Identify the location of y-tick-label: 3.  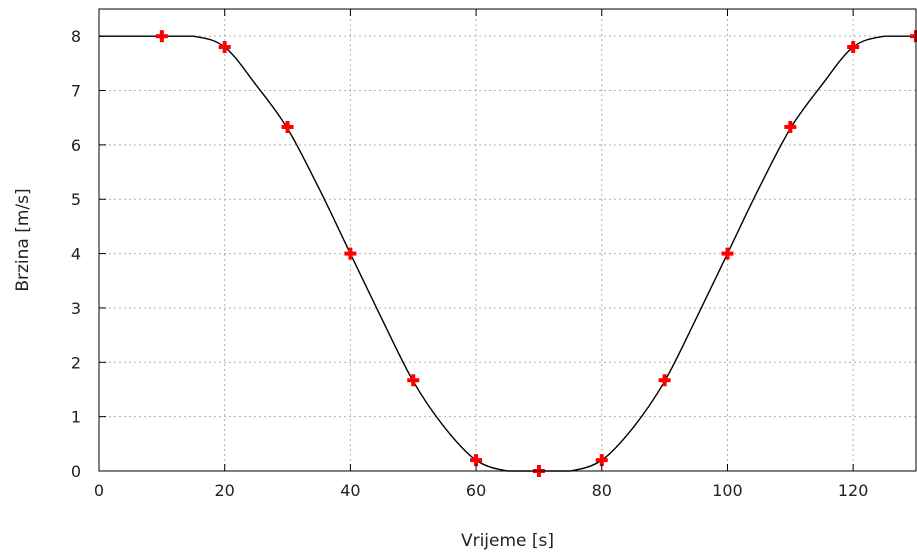
(76, 308).